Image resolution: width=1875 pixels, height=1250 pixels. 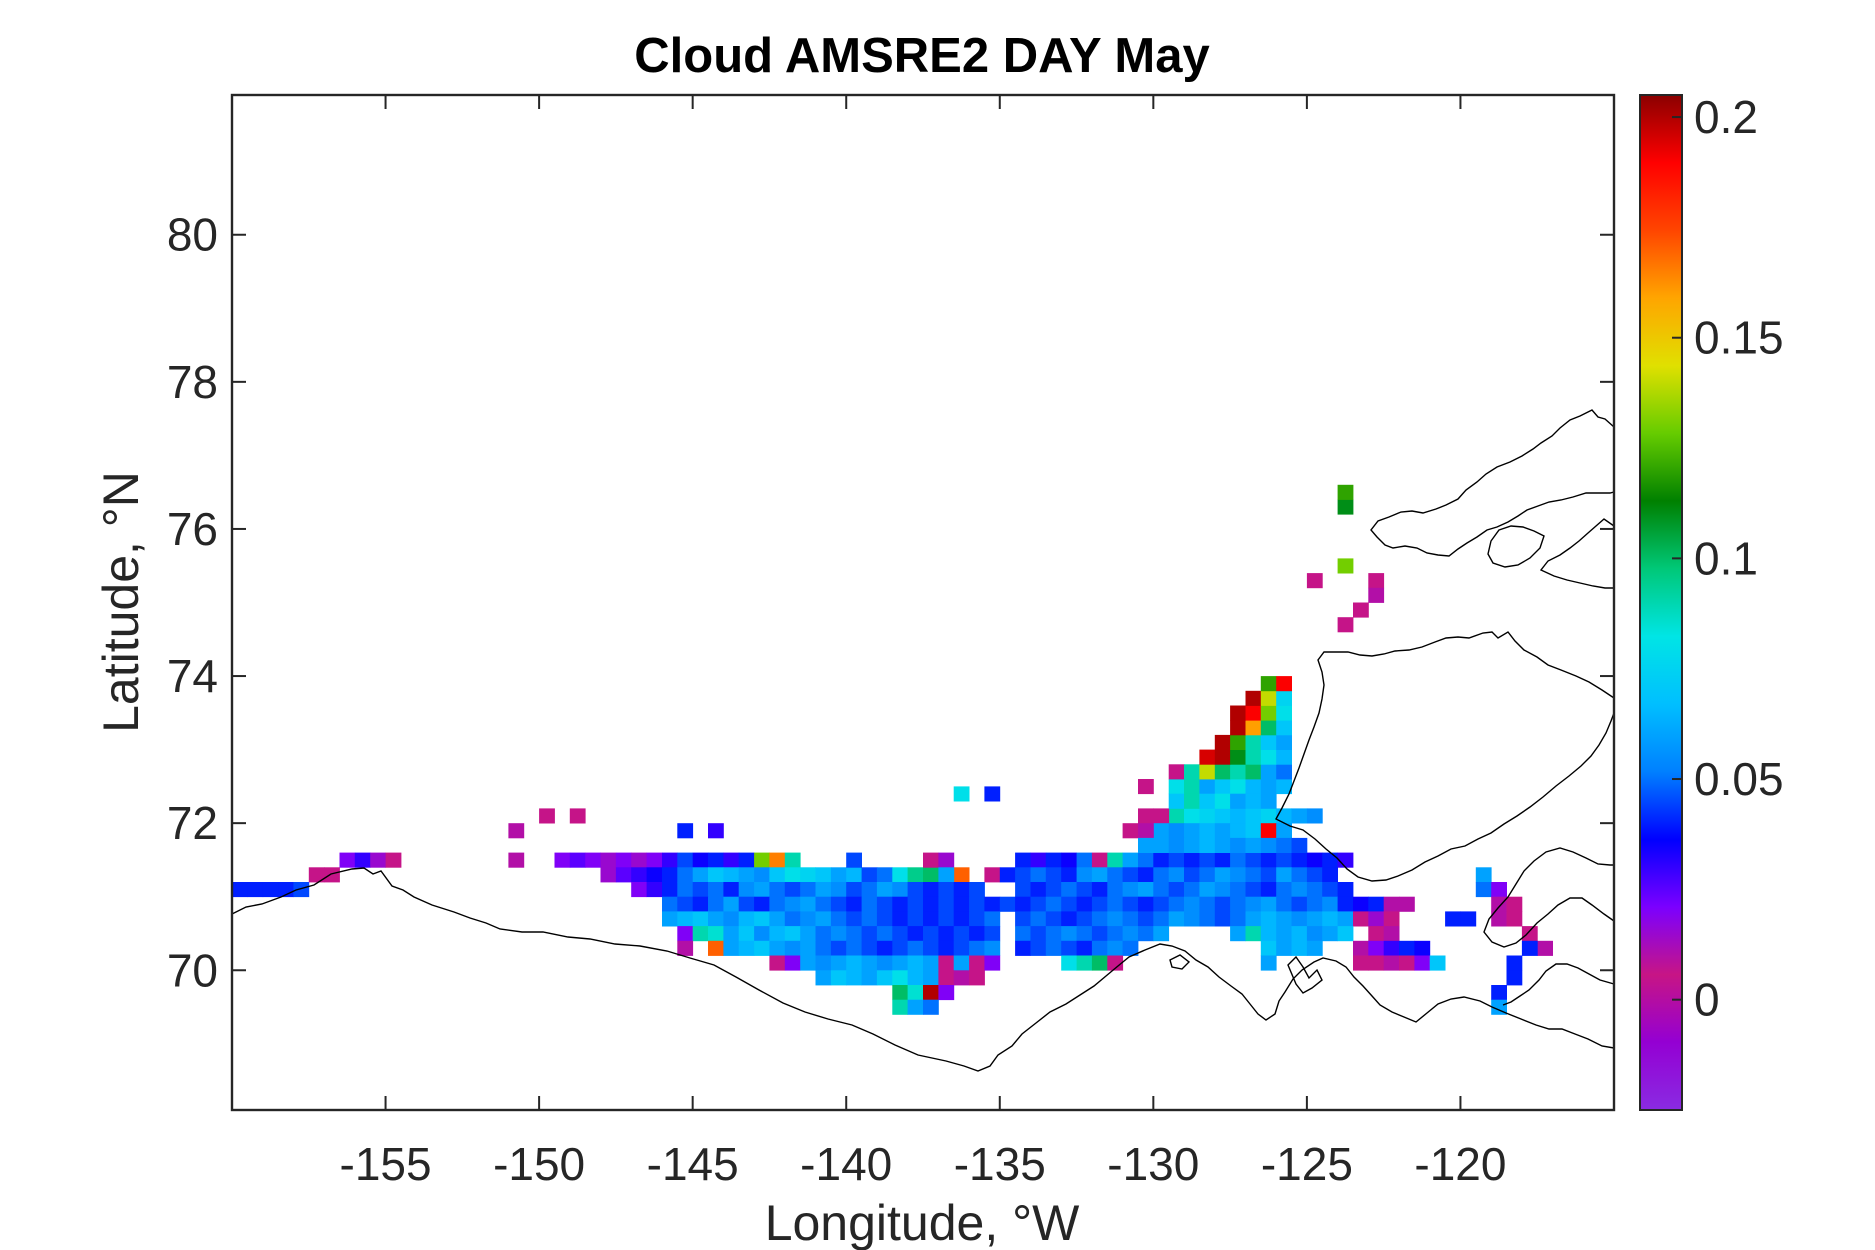 What do you see at coordinates (1739, 779) in the screenshot?
I see `colorbar-tick-label: 0.05` at bounding box center [1739, 779].